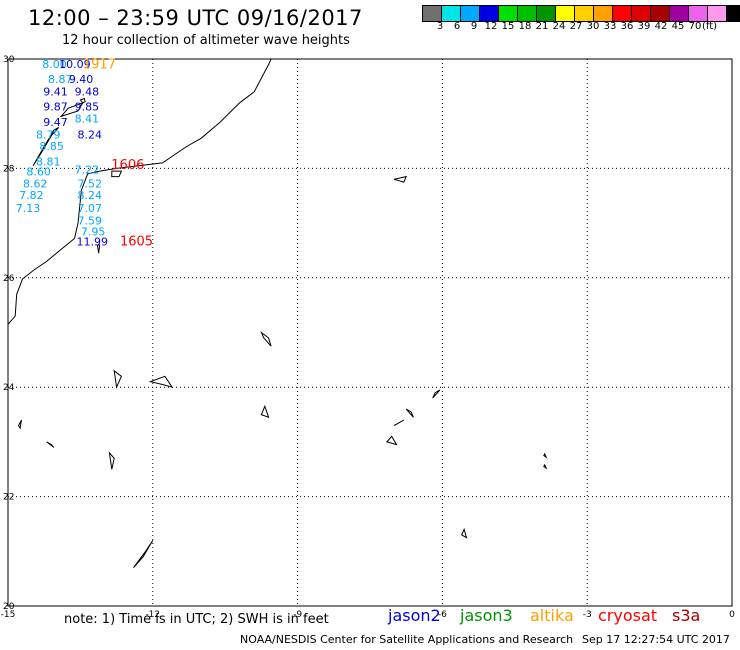 The width and height of the screenshot is (740, 650). What do you see at coordinates (661, 26) in the screenshot?
I see `color-scale-tick-label: 42` at bounding box center [661, 26].